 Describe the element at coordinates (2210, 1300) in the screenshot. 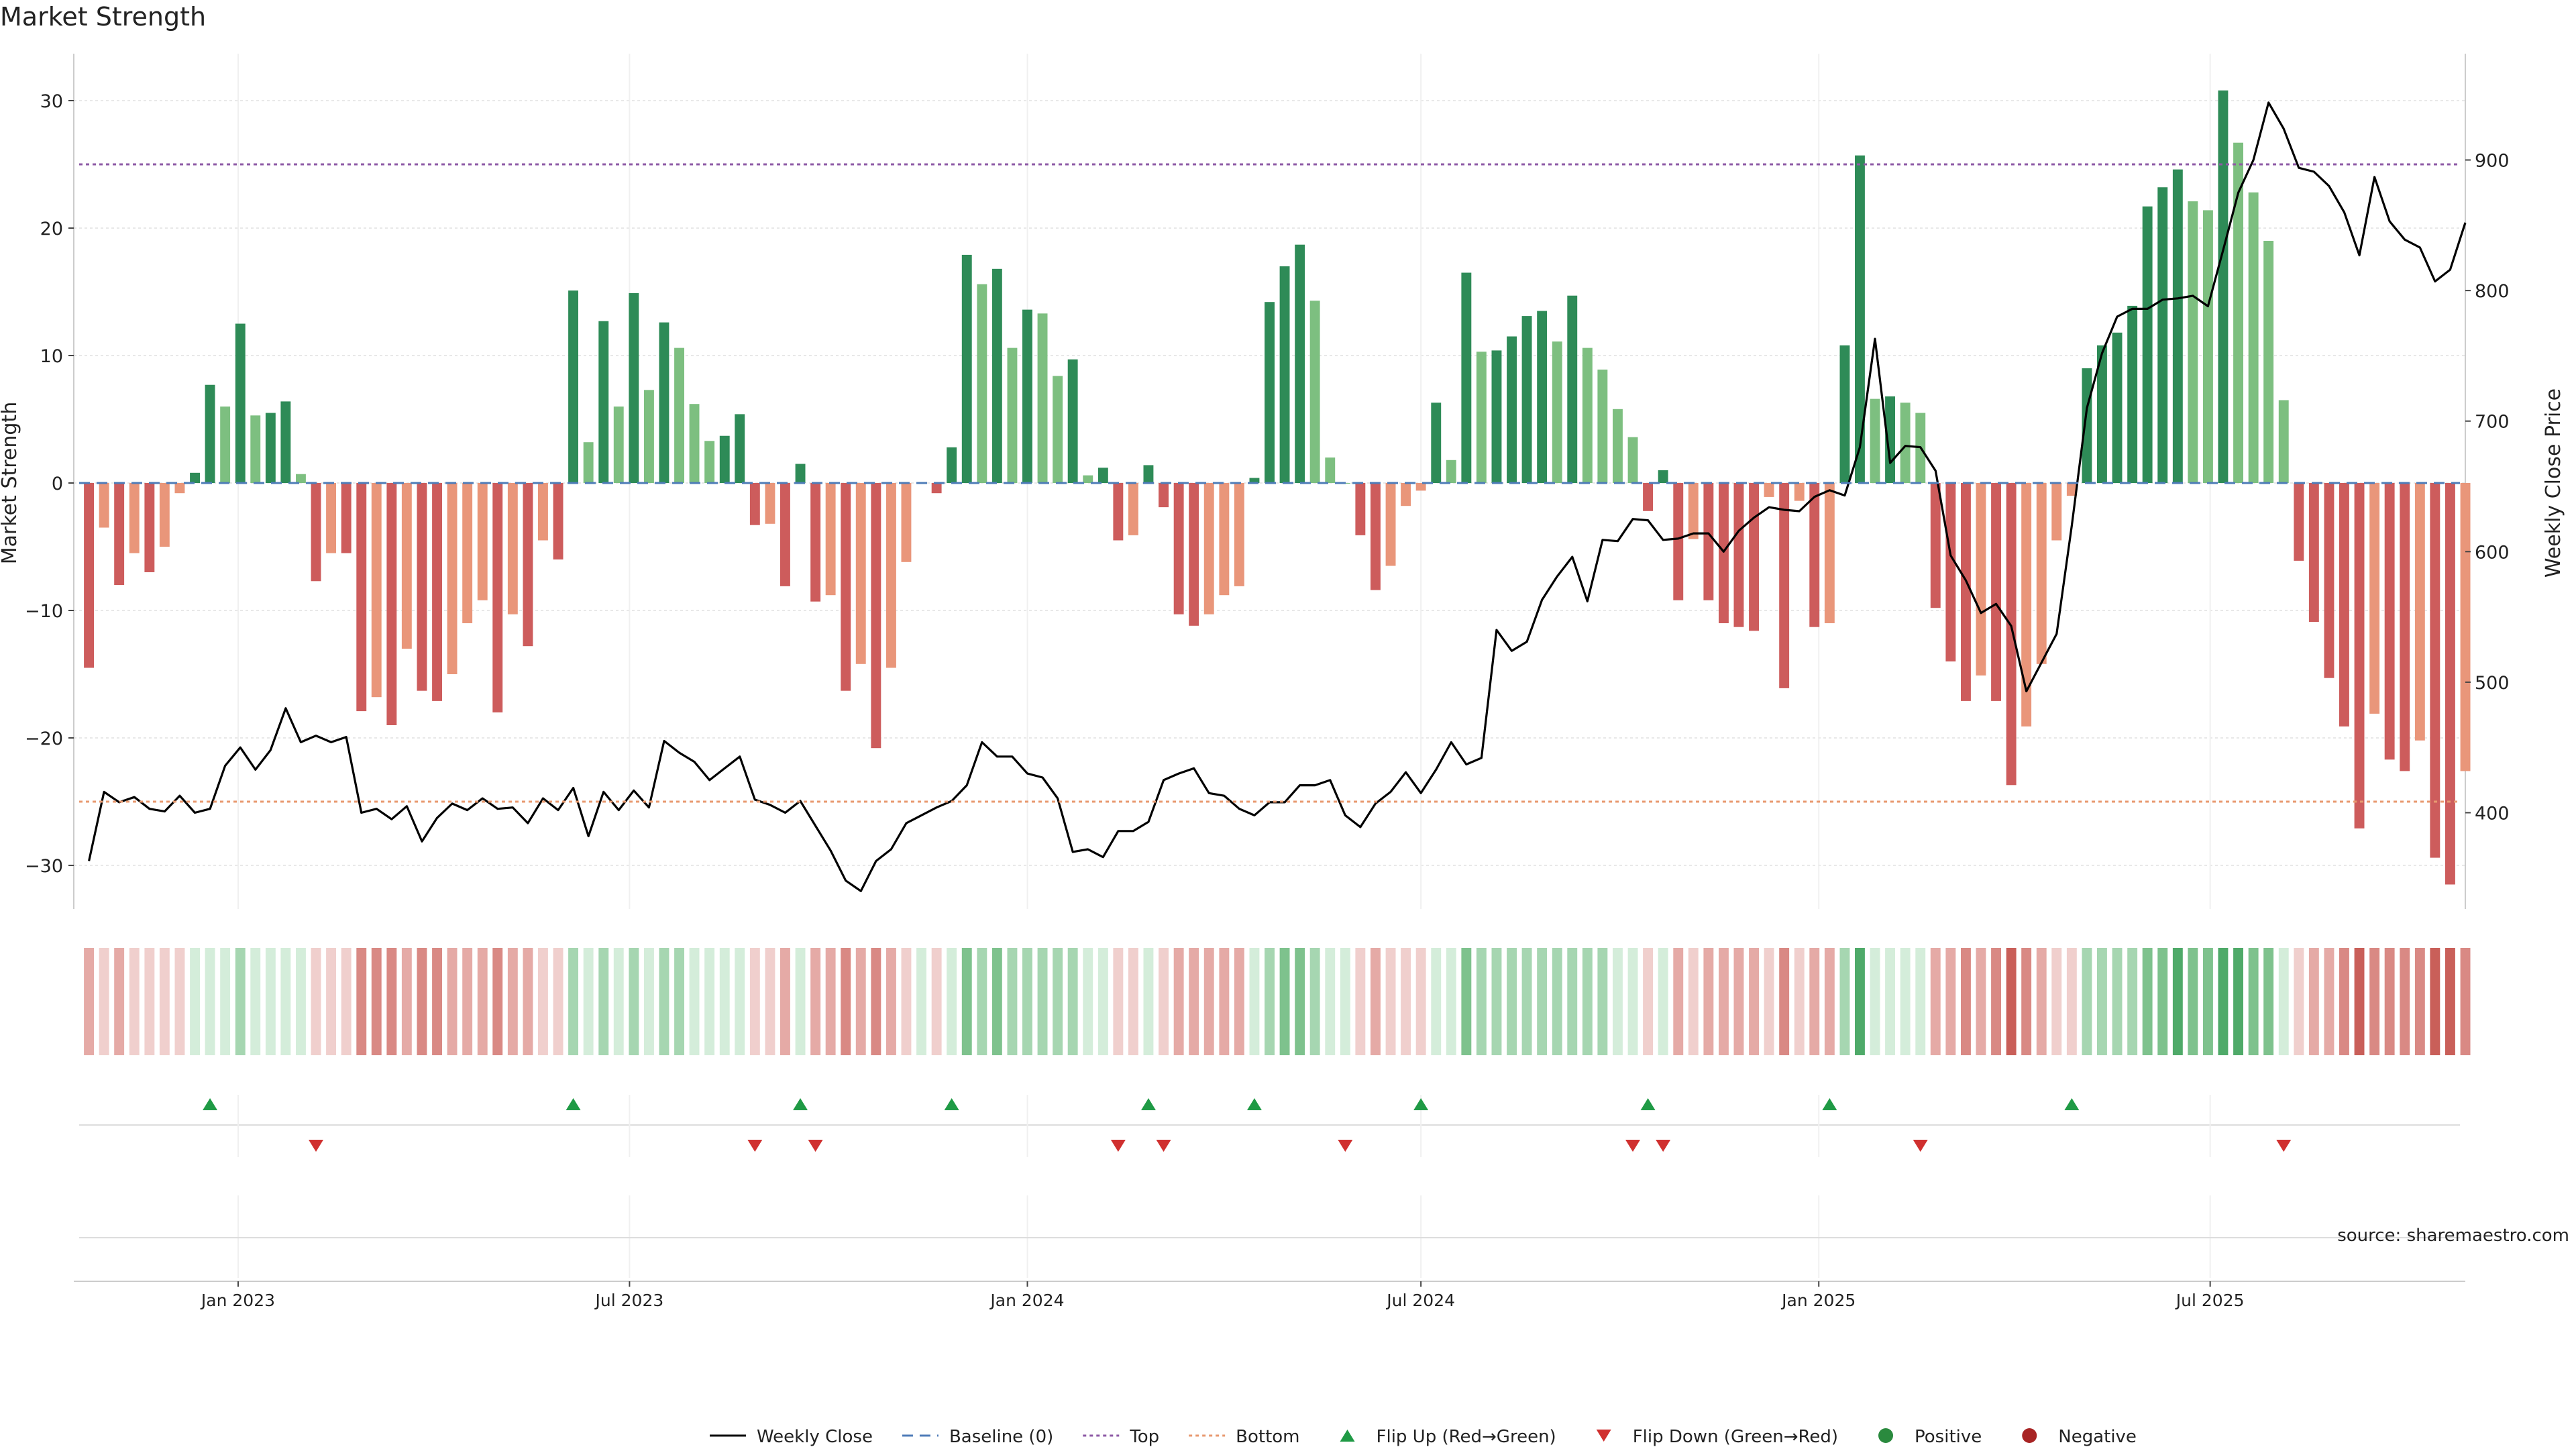

I see `date-tick-label: Jul 2025` at that location.